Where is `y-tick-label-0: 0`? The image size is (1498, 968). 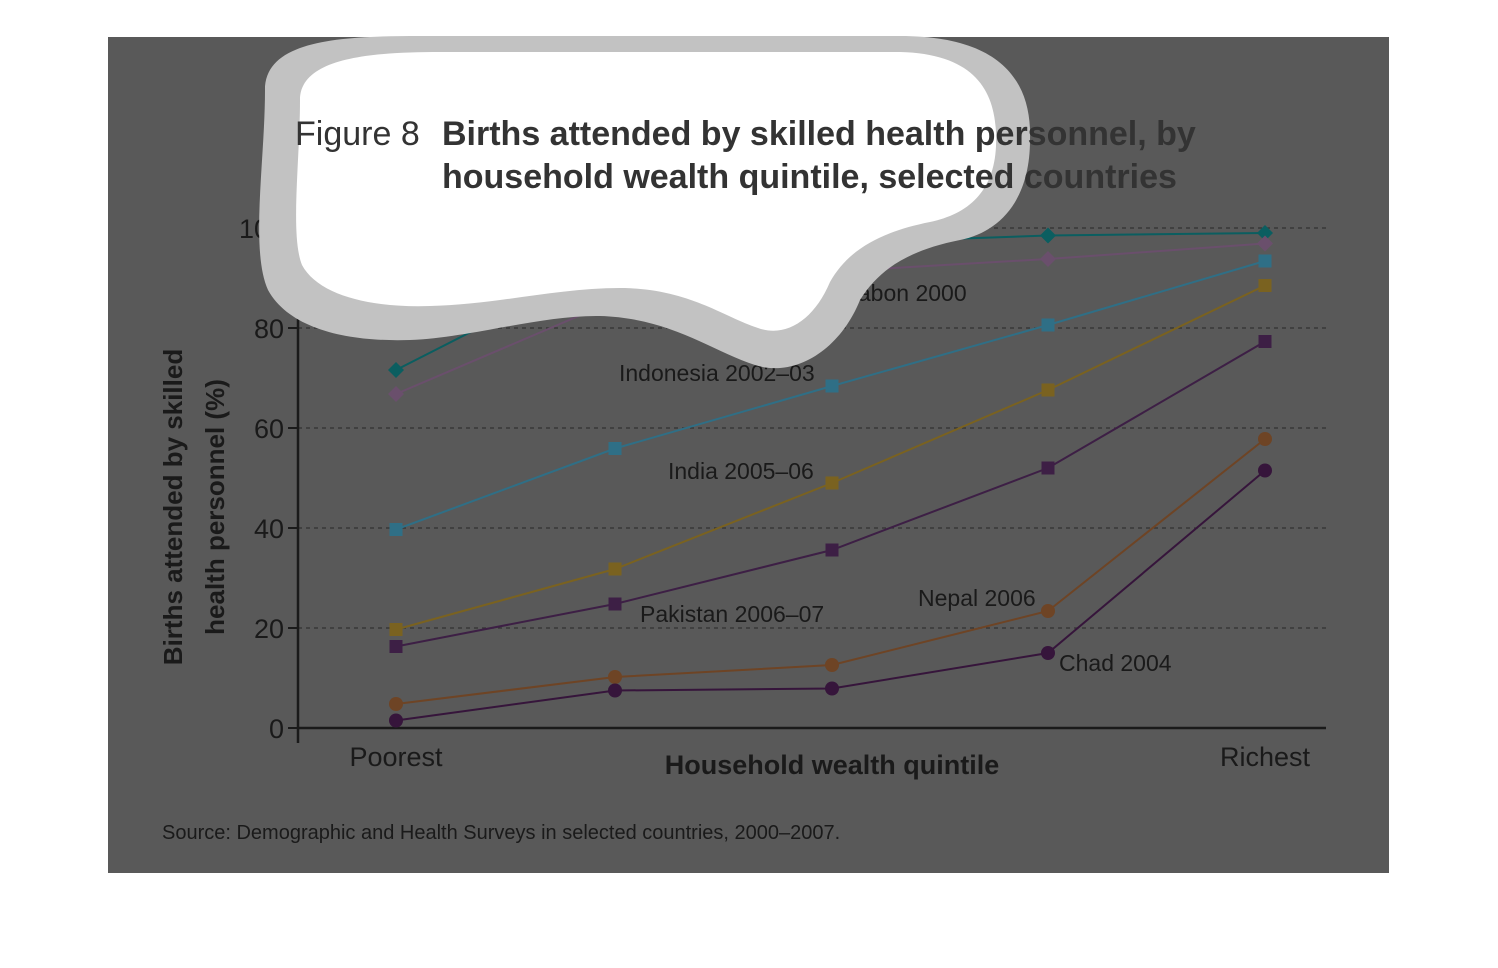
y-tick-label-0: 0 is located at coordinates (276, 729).